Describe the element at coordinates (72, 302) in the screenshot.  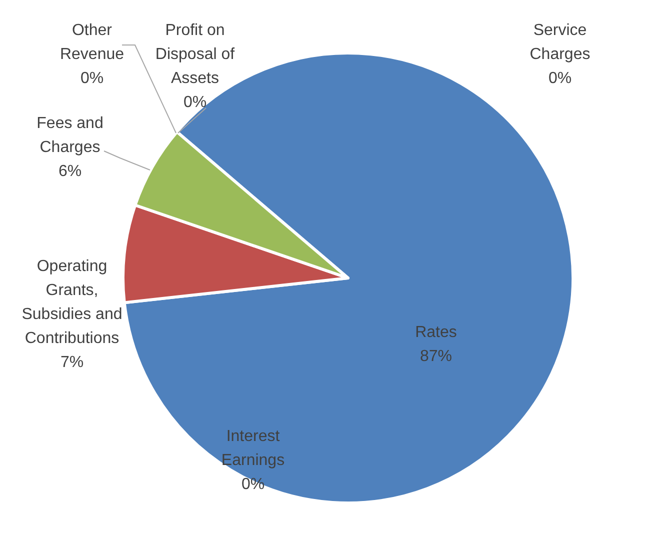
I see `slice-label: Operating Grants, Subsidies and Contributions` at that location.